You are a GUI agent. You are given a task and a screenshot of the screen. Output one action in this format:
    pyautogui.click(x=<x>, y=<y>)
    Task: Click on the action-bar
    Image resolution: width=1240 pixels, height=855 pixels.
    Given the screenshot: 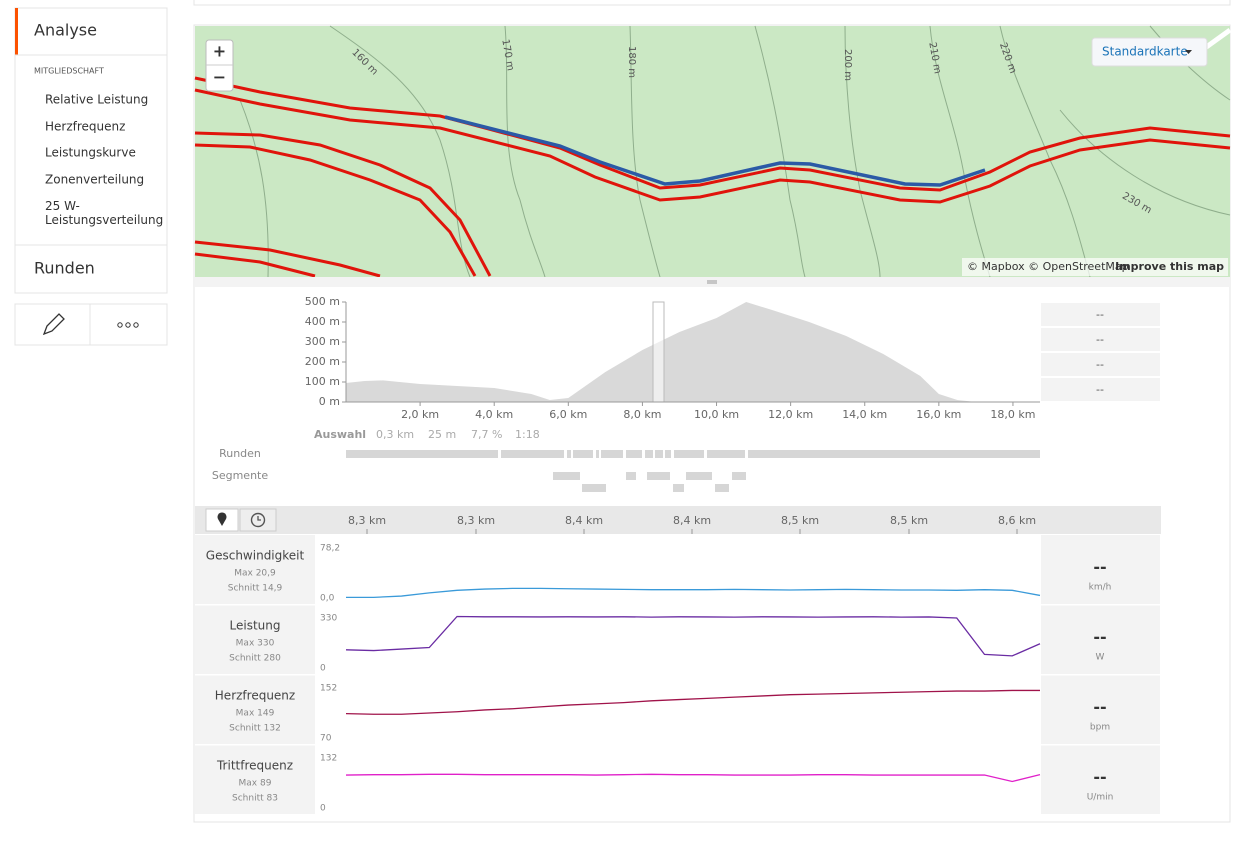 What is the action you would take?
    pyautogui.click(x=91, y=324)
    